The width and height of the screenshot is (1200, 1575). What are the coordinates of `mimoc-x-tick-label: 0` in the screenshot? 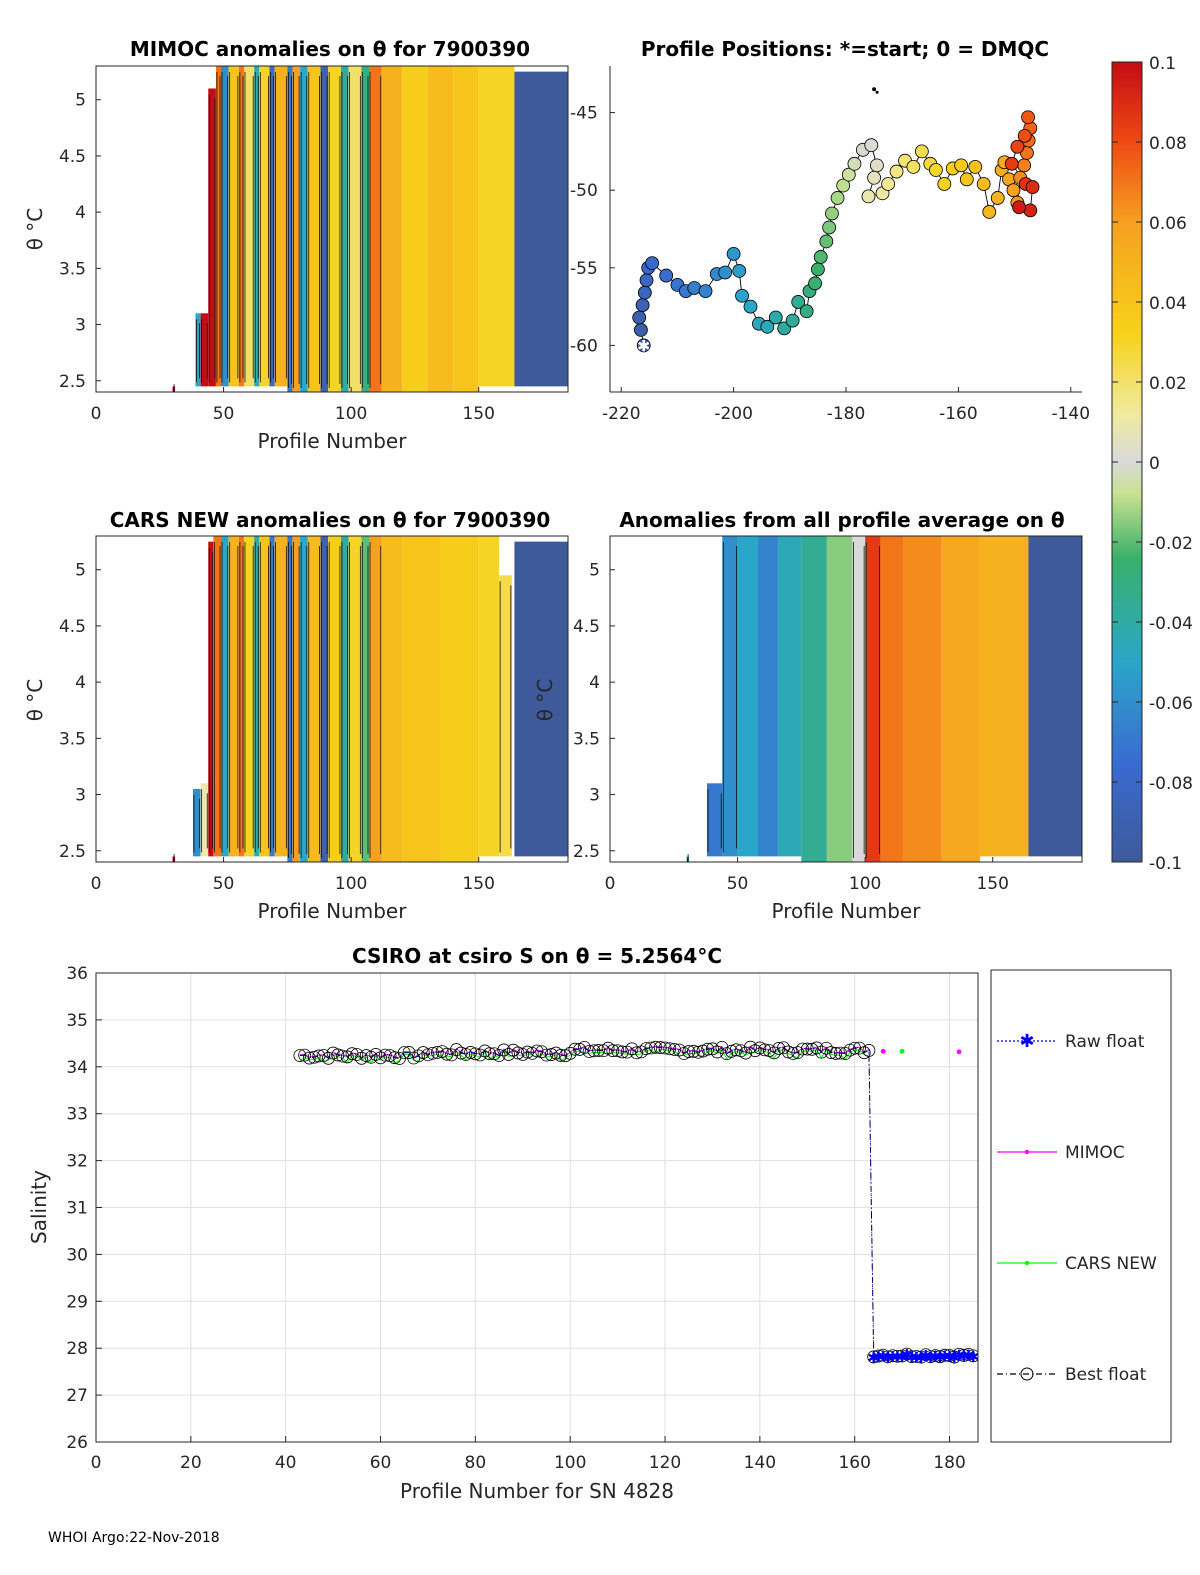 It's located at (96, 414).